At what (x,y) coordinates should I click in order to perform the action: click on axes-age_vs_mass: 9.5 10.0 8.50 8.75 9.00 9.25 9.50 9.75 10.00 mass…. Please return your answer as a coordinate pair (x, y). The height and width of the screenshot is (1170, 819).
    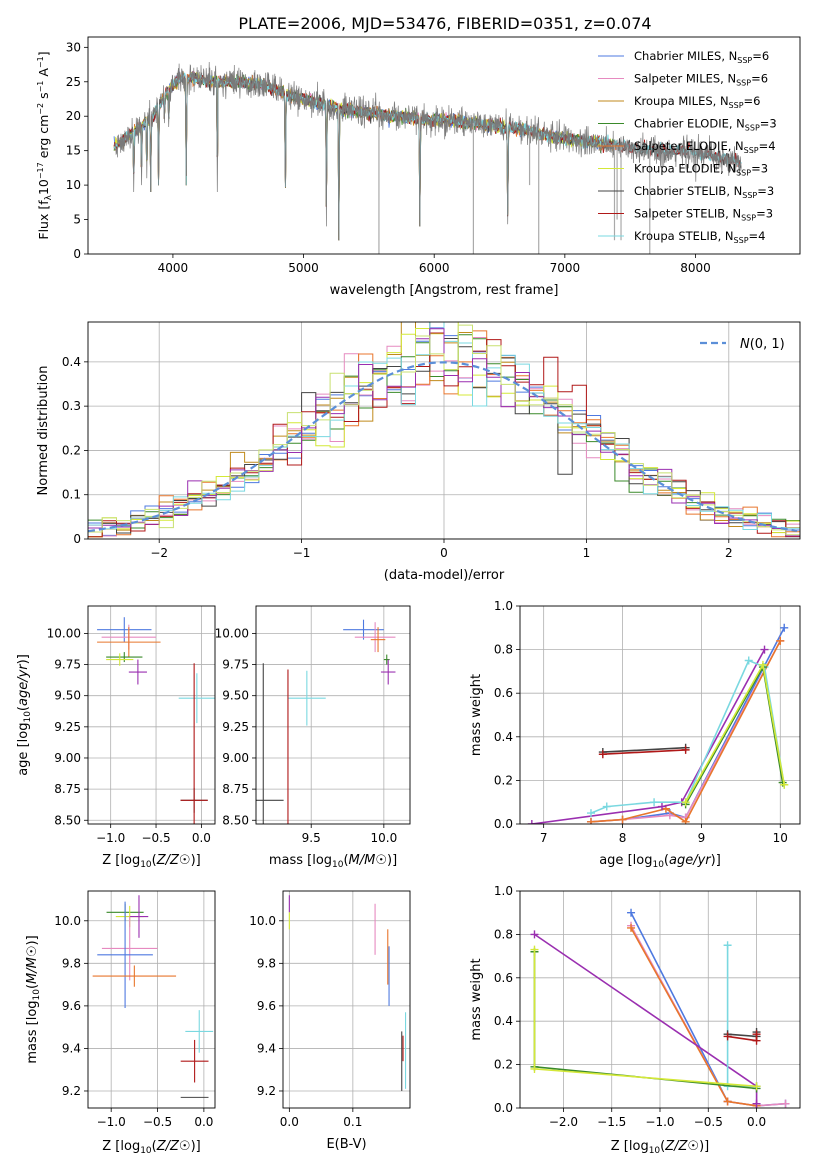
    Looking at the image, I should click on (313, 737).